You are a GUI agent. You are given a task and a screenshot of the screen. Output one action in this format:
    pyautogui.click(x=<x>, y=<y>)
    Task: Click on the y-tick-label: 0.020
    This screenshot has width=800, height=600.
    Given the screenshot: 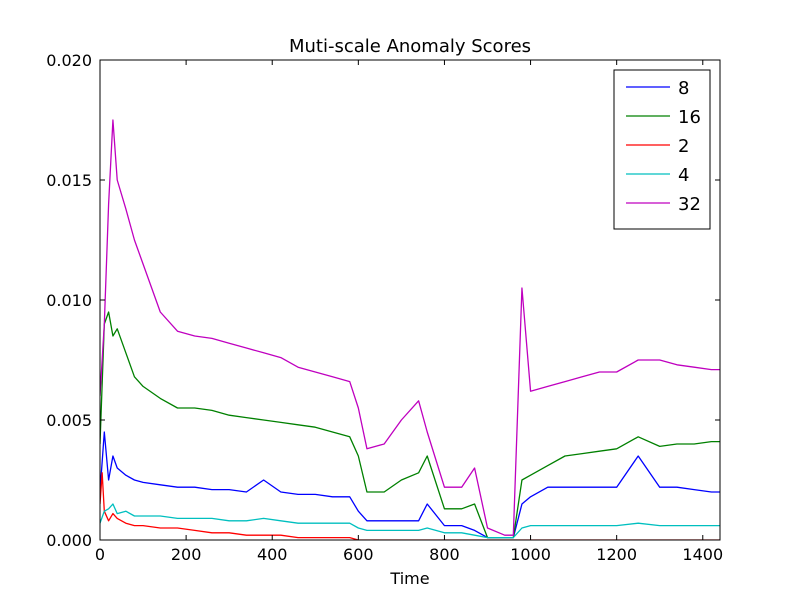 What is the action you would take?
    pyautogui.click(x=69, y=60)
    